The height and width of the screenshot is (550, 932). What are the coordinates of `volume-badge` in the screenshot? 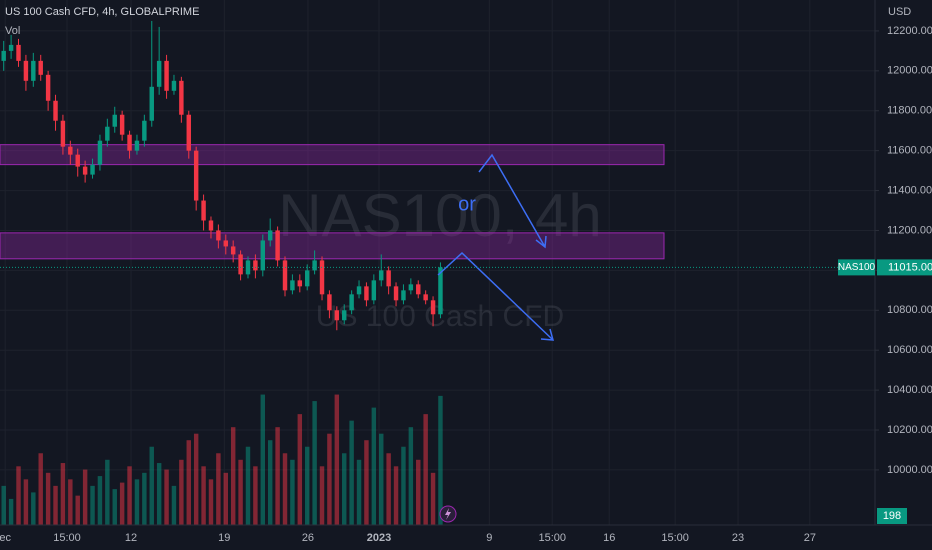 It's located at (892, 516).